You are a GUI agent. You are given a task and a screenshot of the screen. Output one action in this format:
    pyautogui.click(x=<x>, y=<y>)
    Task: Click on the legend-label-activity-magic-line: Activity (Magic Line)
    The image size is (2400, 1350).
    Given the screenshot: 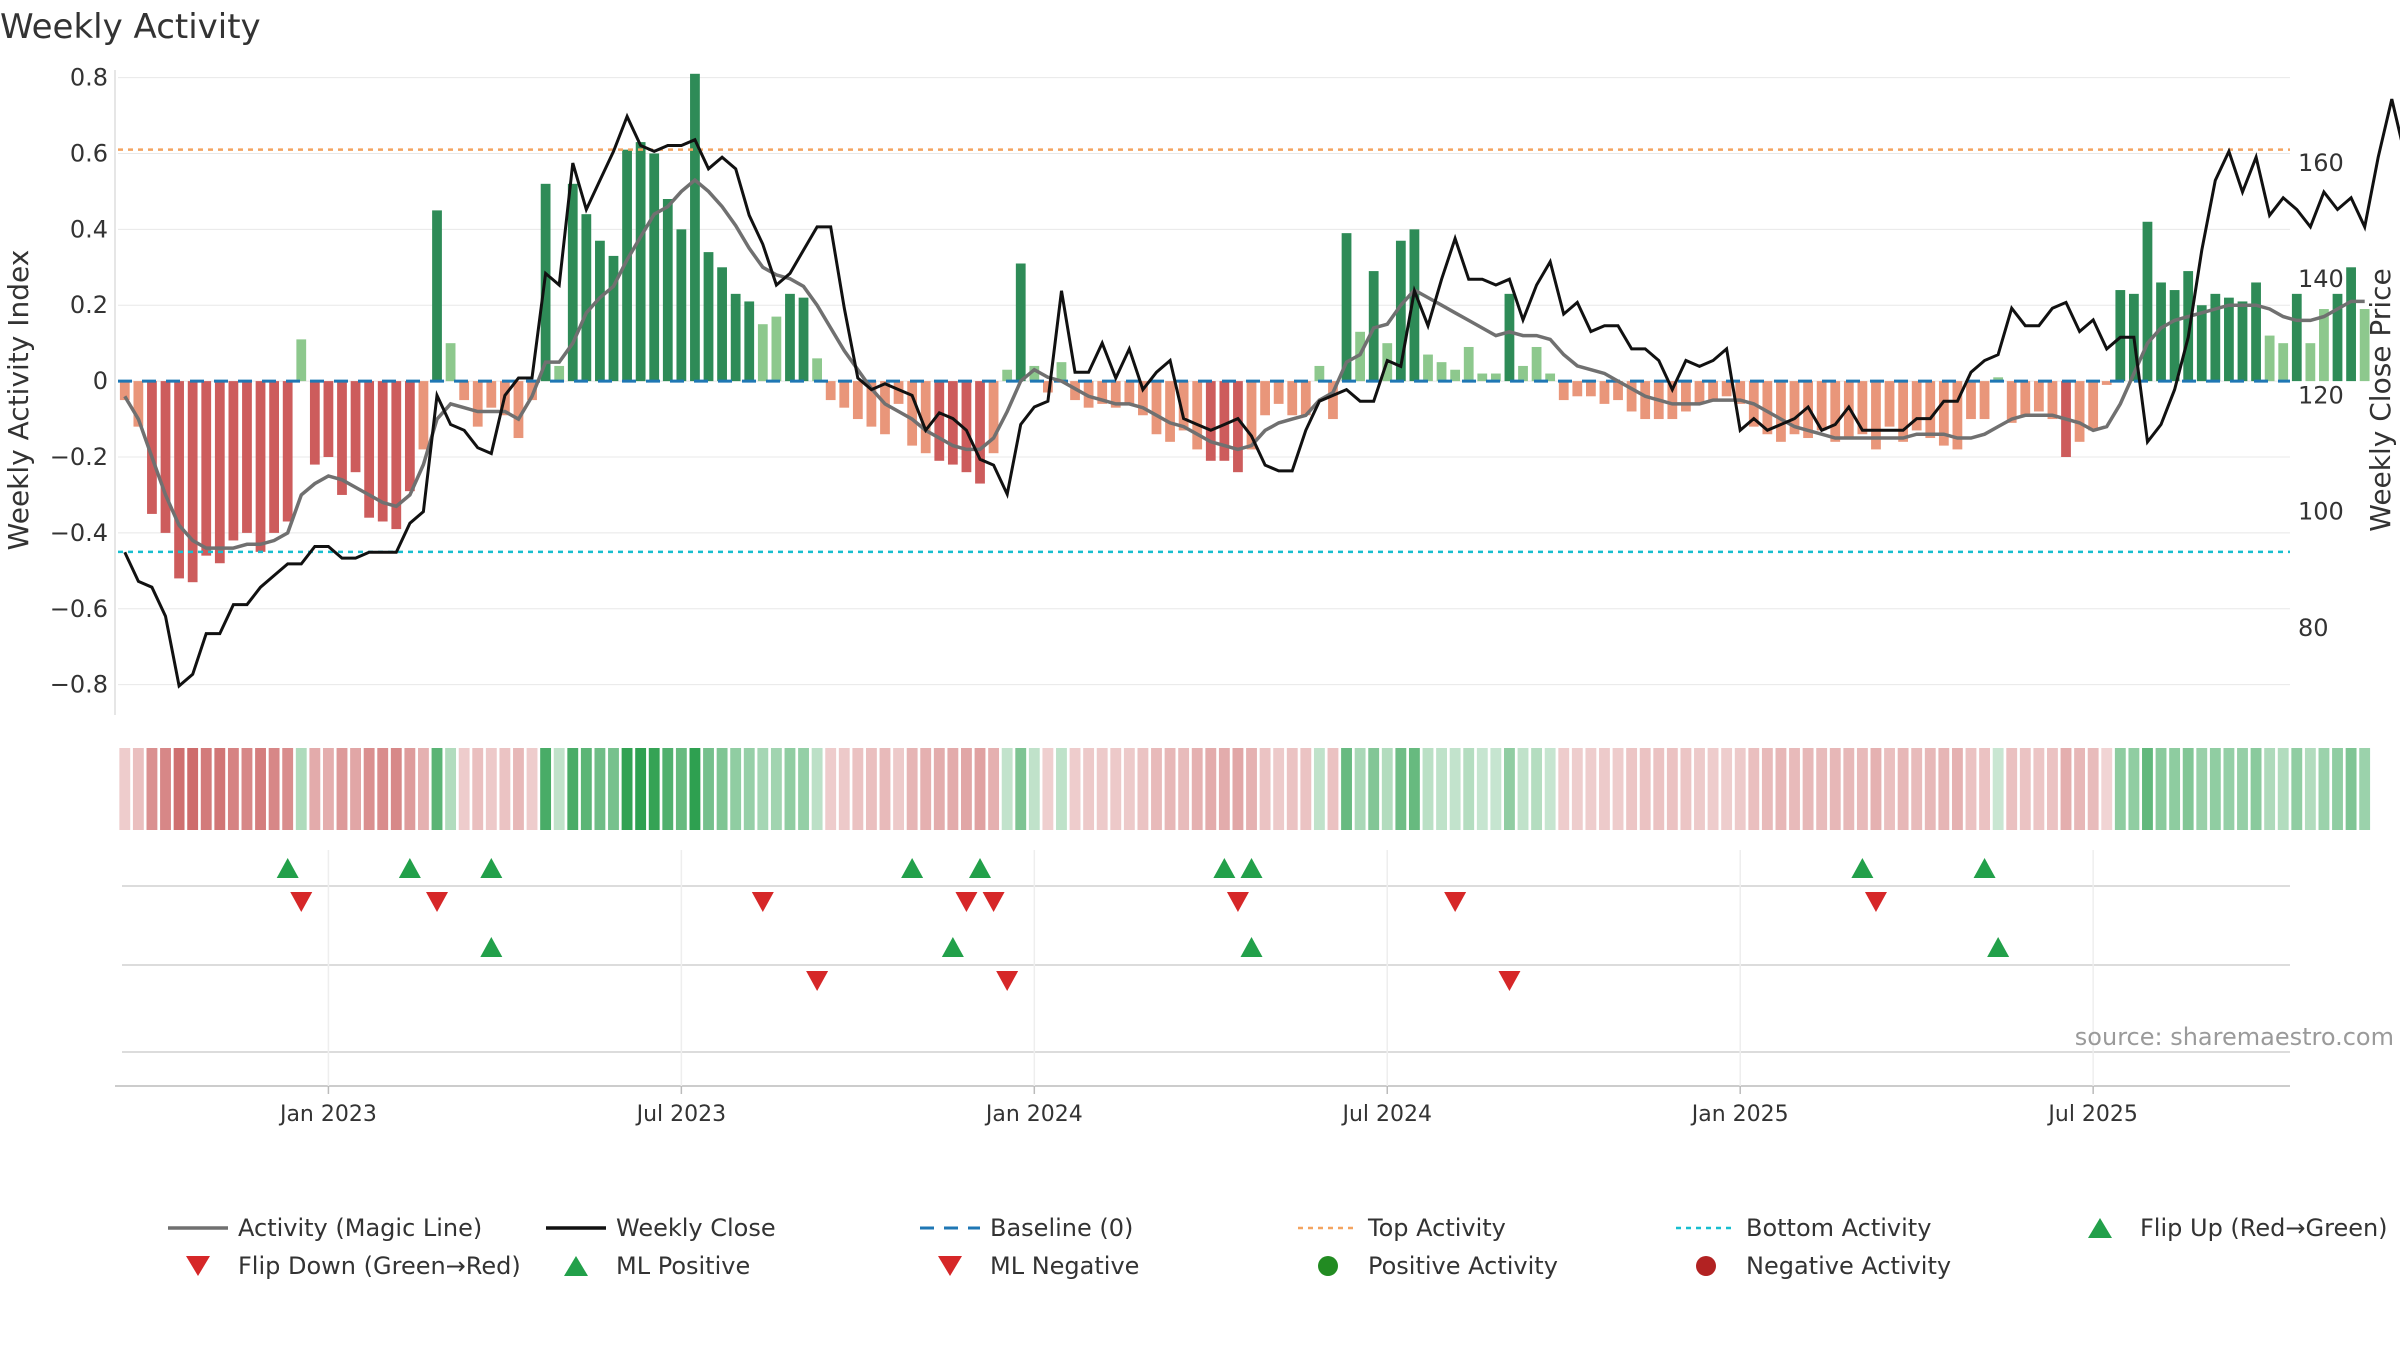 What is the action you would take?
    pyautogui.click(x=360, y=1228)
    